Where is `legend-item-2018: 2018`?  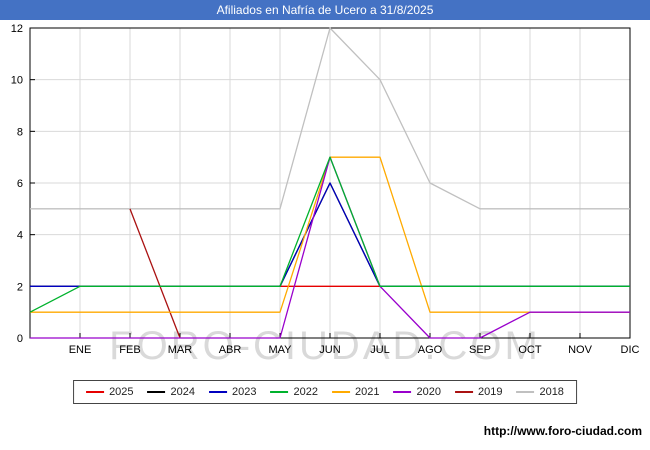 legend-item-2018: 2018 is located at coordinates (540, 392).